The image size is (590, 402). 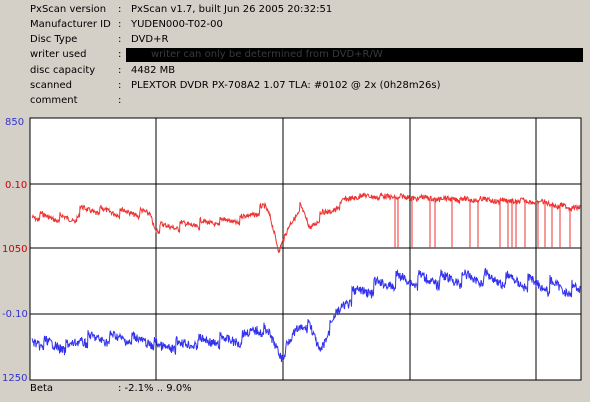 What do you see at coordinates (51, 85) in the screenshot?
I see `info-key: scanned` at bounding box center [51, 85].